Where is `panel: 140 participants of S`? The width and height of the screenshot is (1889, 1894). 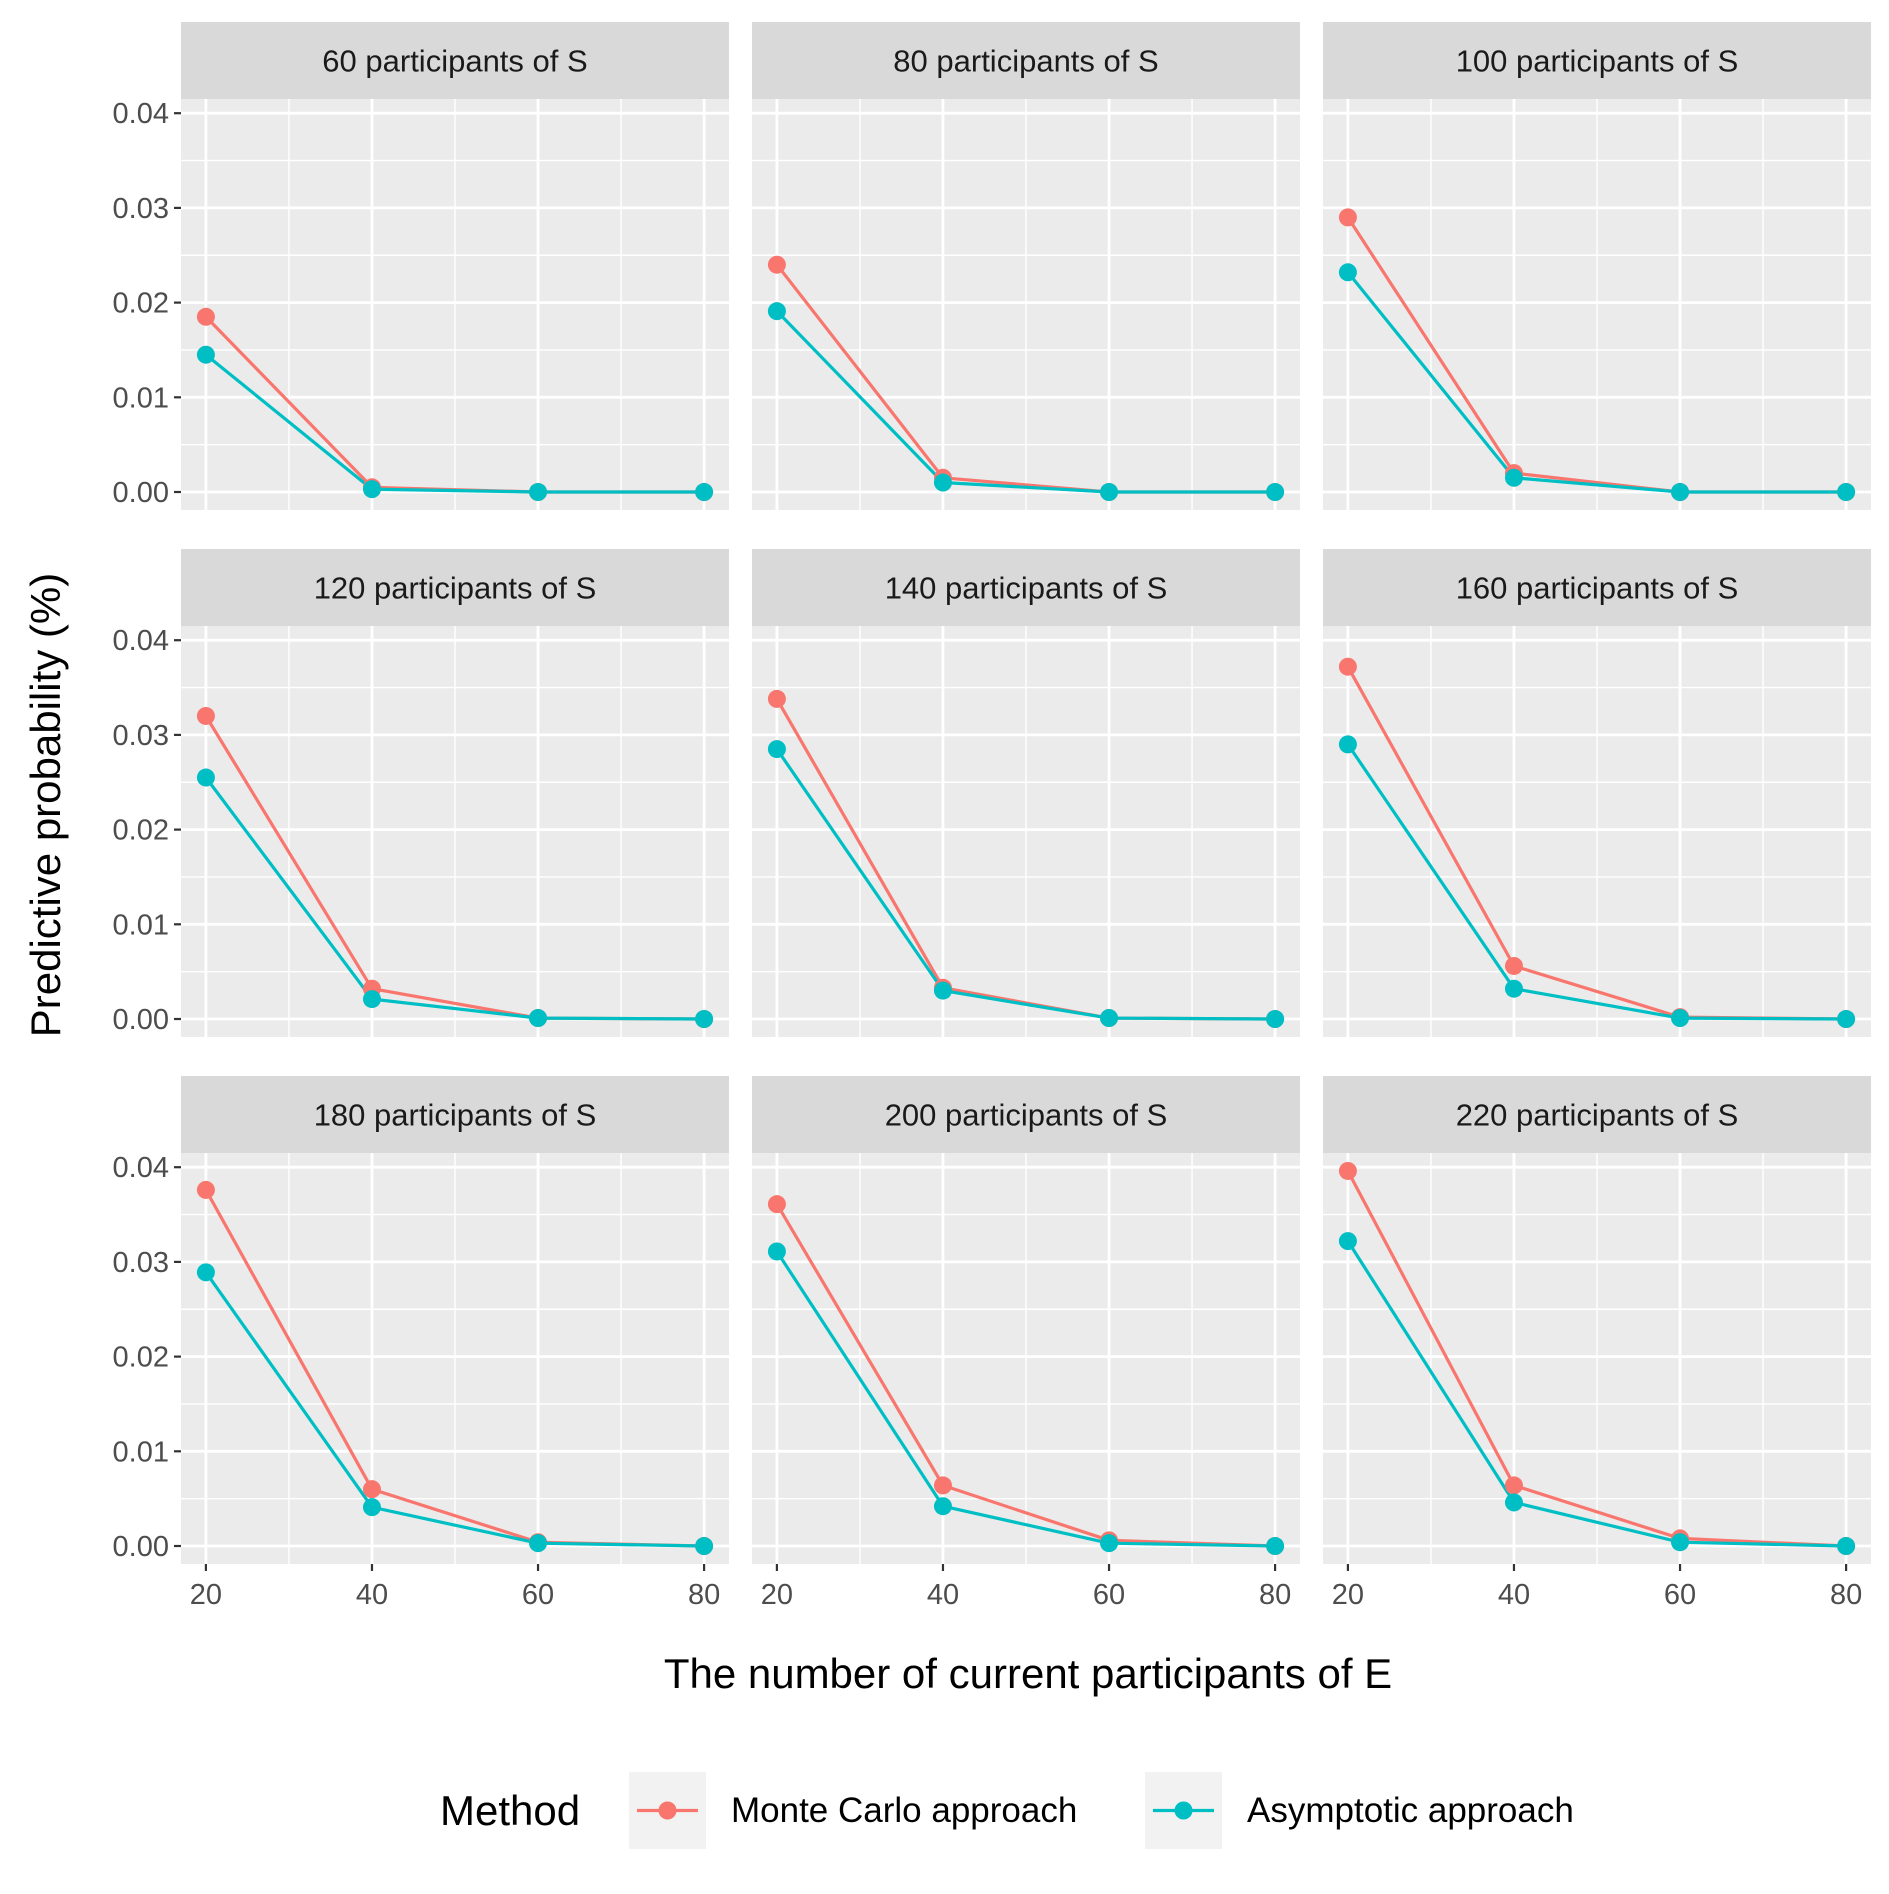 panel: 140 participants of S is located at coordinates (1026, 793).